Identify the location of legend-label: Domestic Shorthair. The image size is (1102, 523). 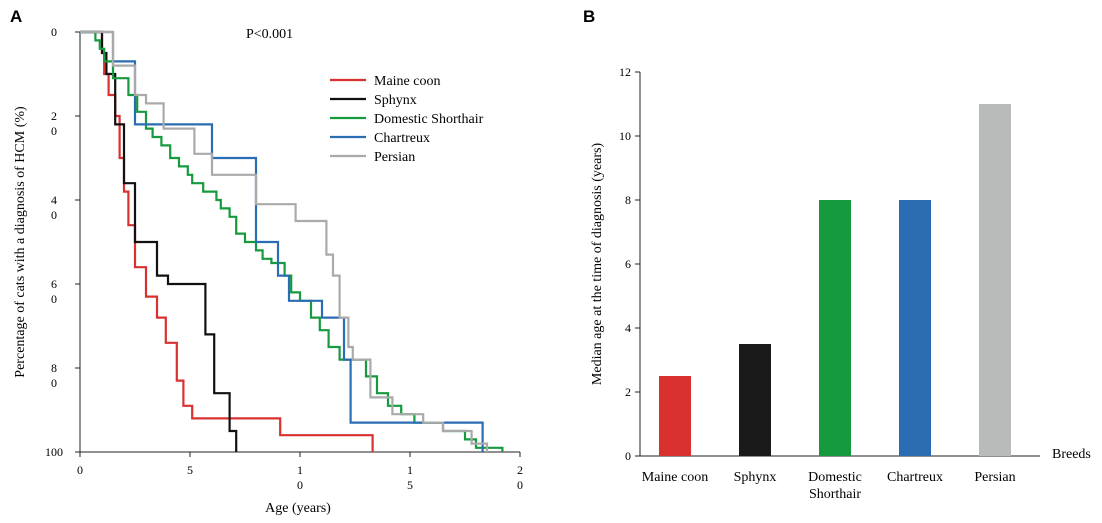
(429, 119).